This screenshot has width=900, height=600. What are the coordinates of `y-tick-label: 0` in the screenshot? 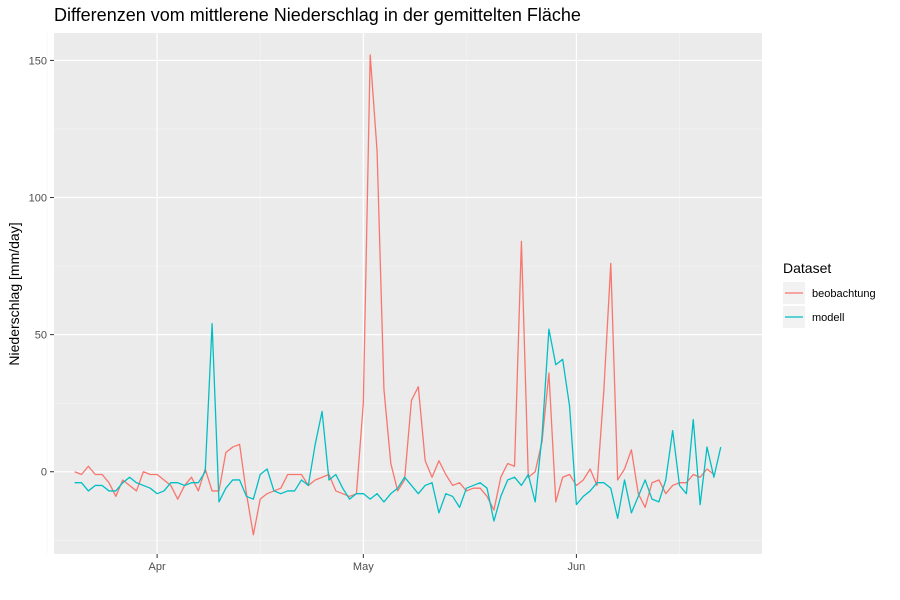 It's located at (44, 473).